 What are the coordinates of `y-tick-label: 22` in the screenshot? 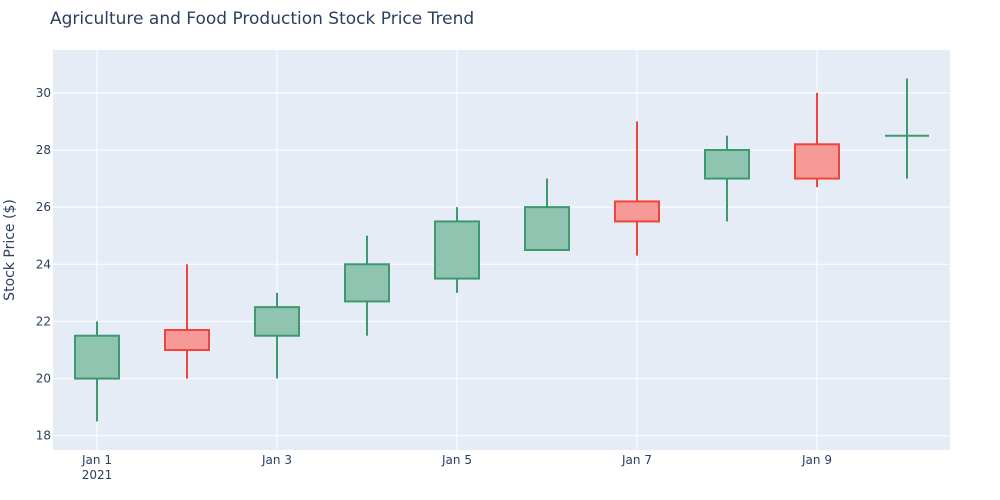 It's located at (43, 321).